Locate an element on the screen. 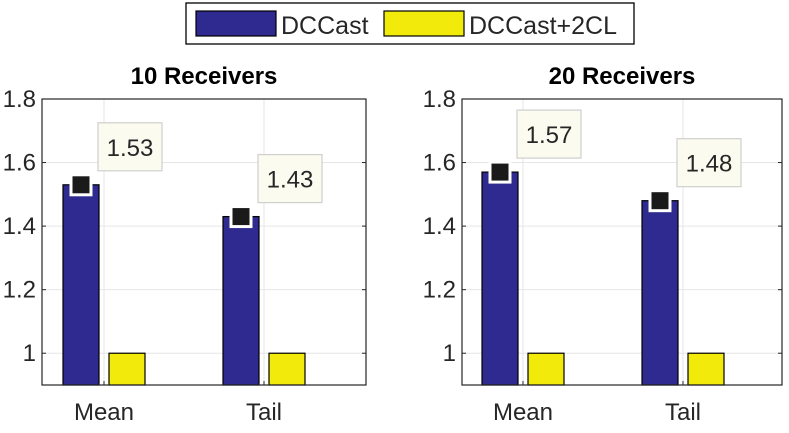 The image size is (789, 433). datatip-label: 1.57 is located at coordinates (549, 135).